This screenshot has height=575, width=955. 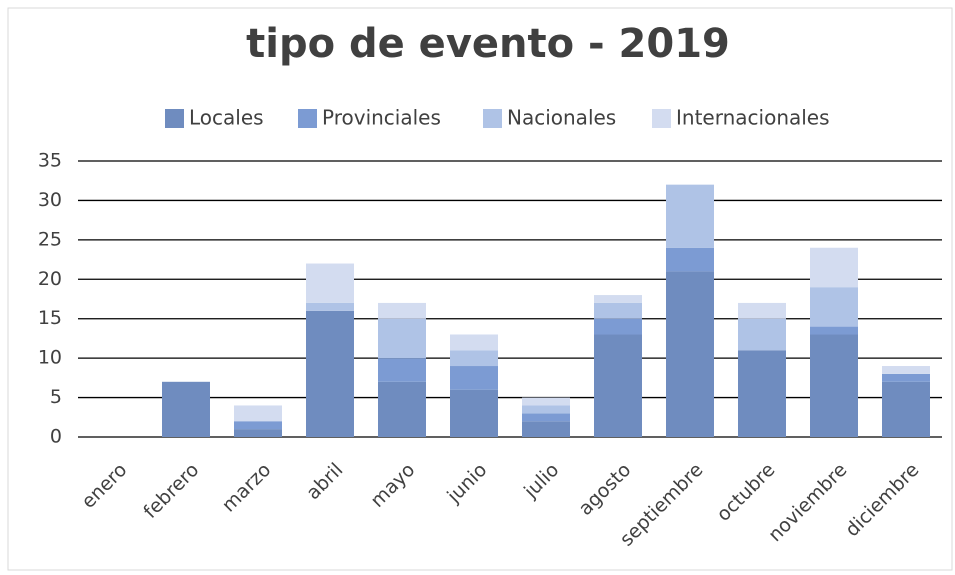 I want to click on y-tick-label: 5, so click(x=56, y=397).